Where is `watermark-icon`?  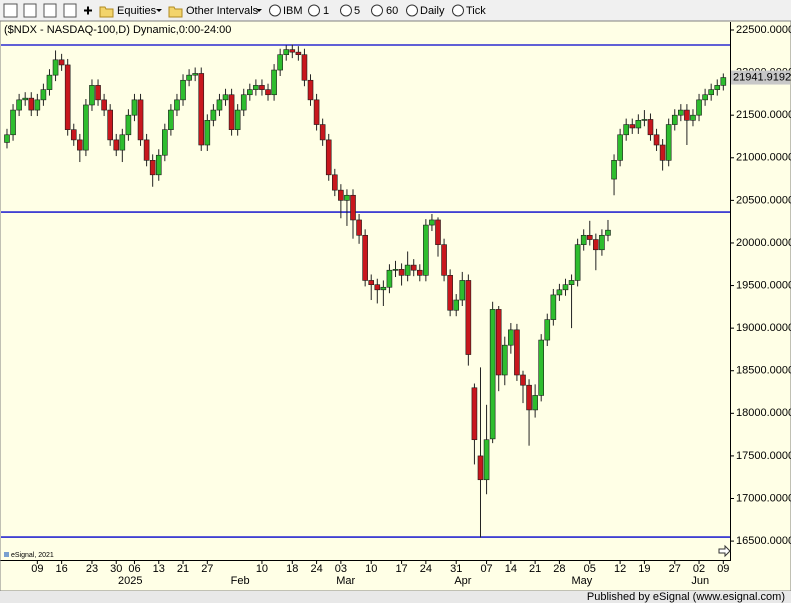 watermark-icon is located at coordinates (6, 554).